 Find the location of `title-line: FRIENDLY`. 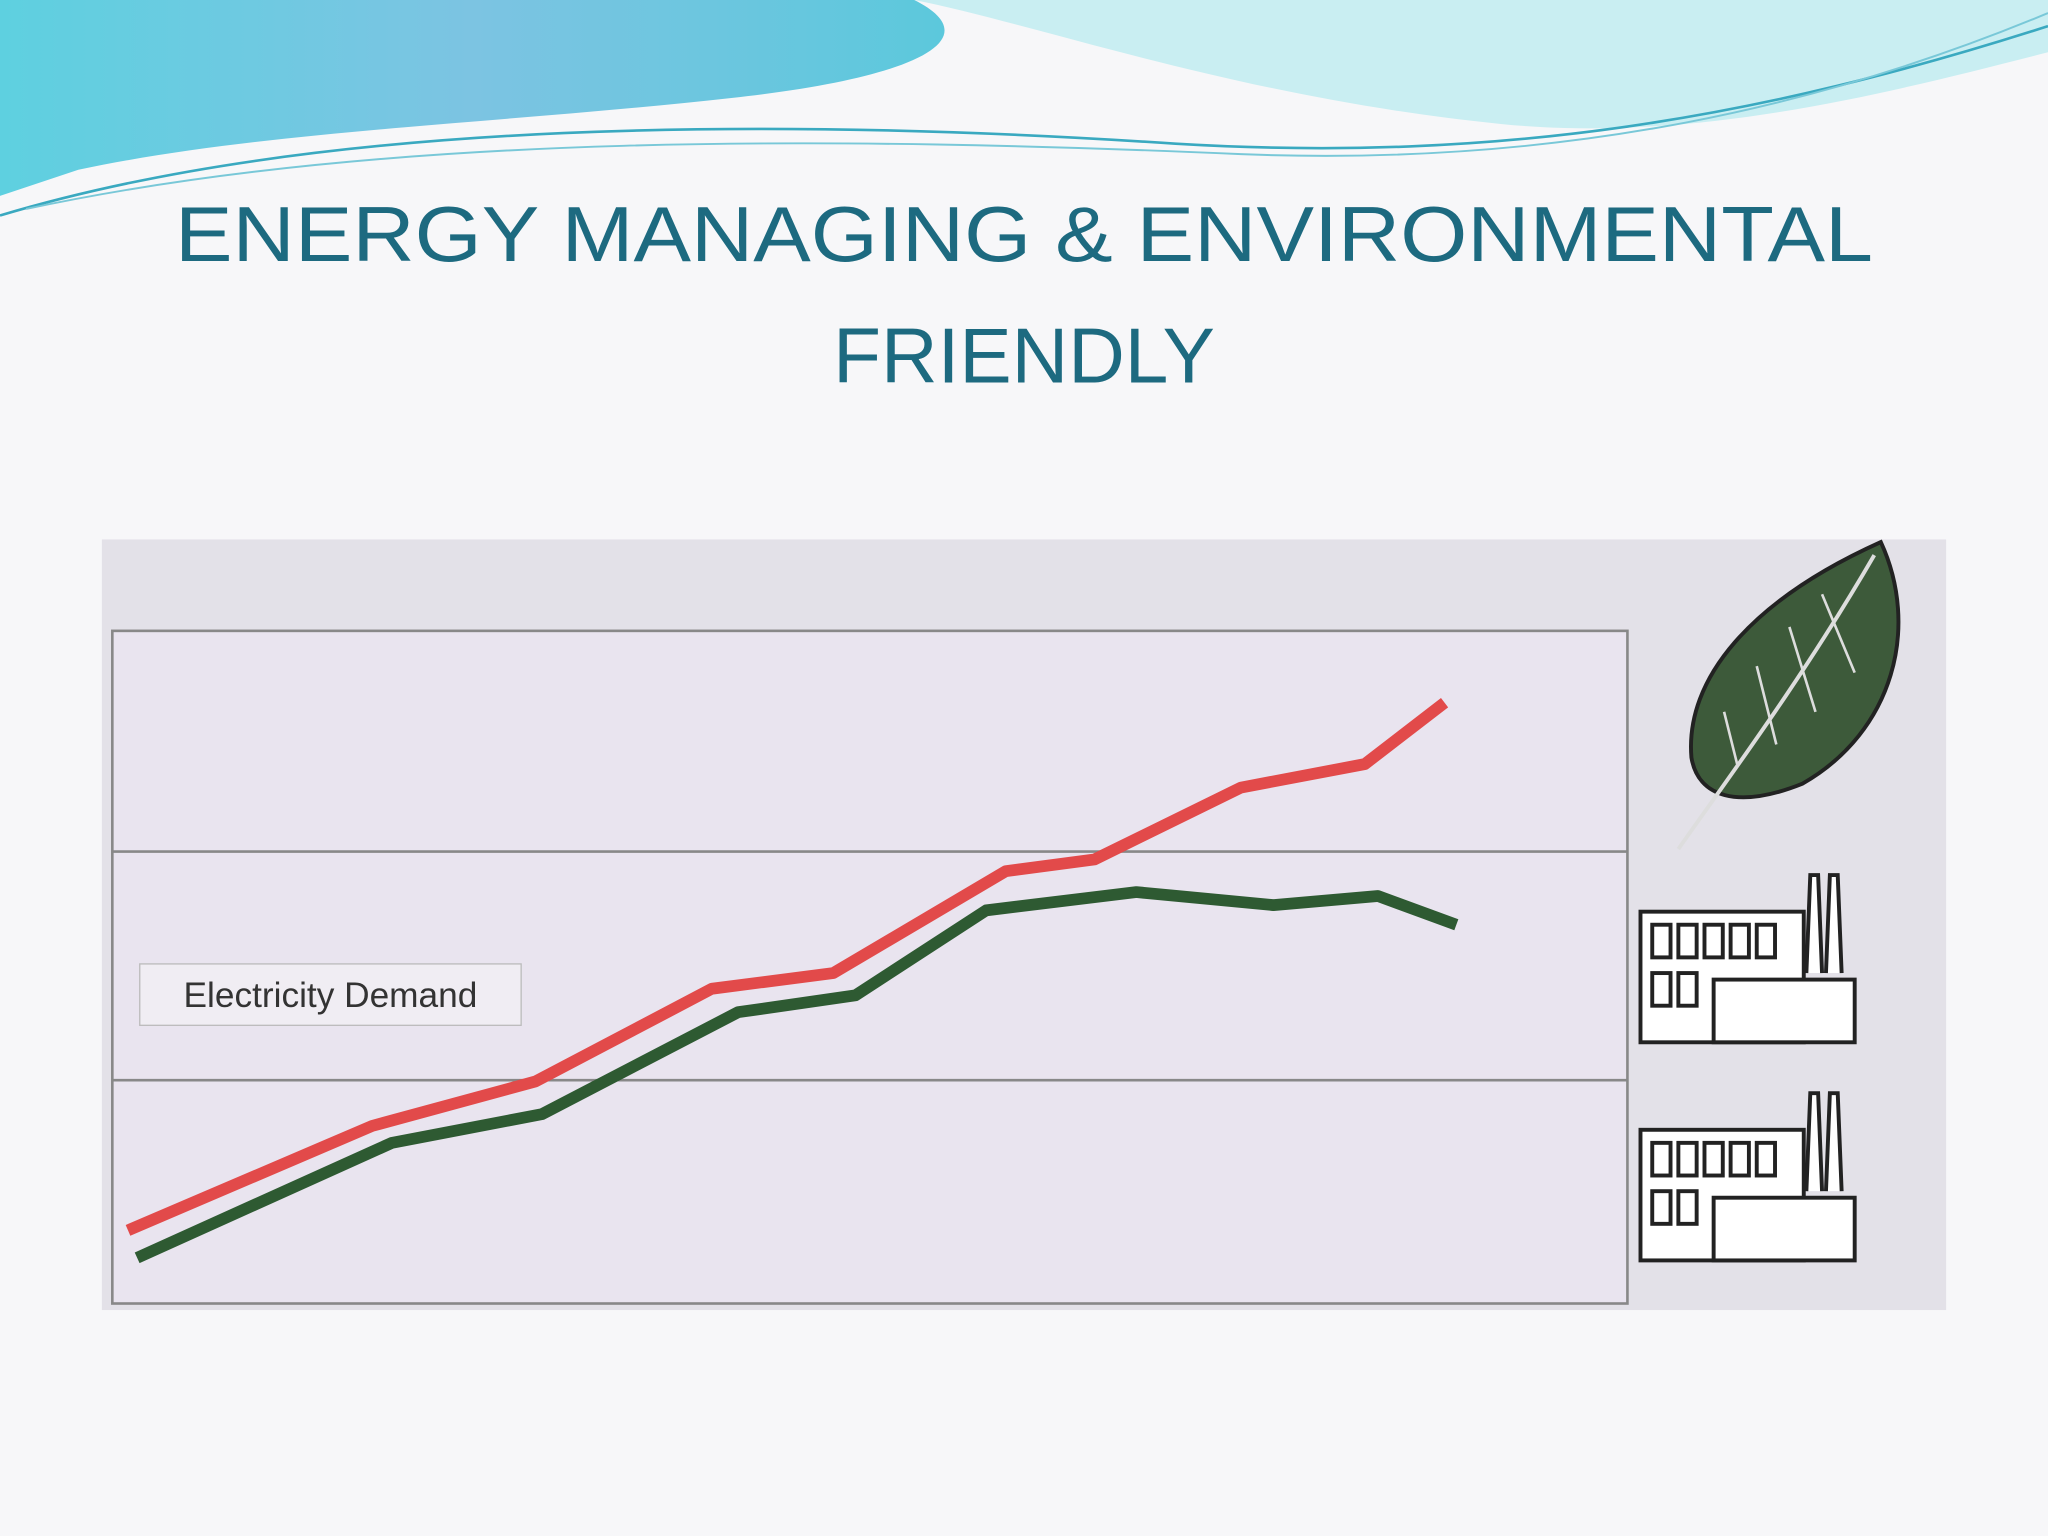

title-line: FRIENDLY is located at coordinates (1024, 356).